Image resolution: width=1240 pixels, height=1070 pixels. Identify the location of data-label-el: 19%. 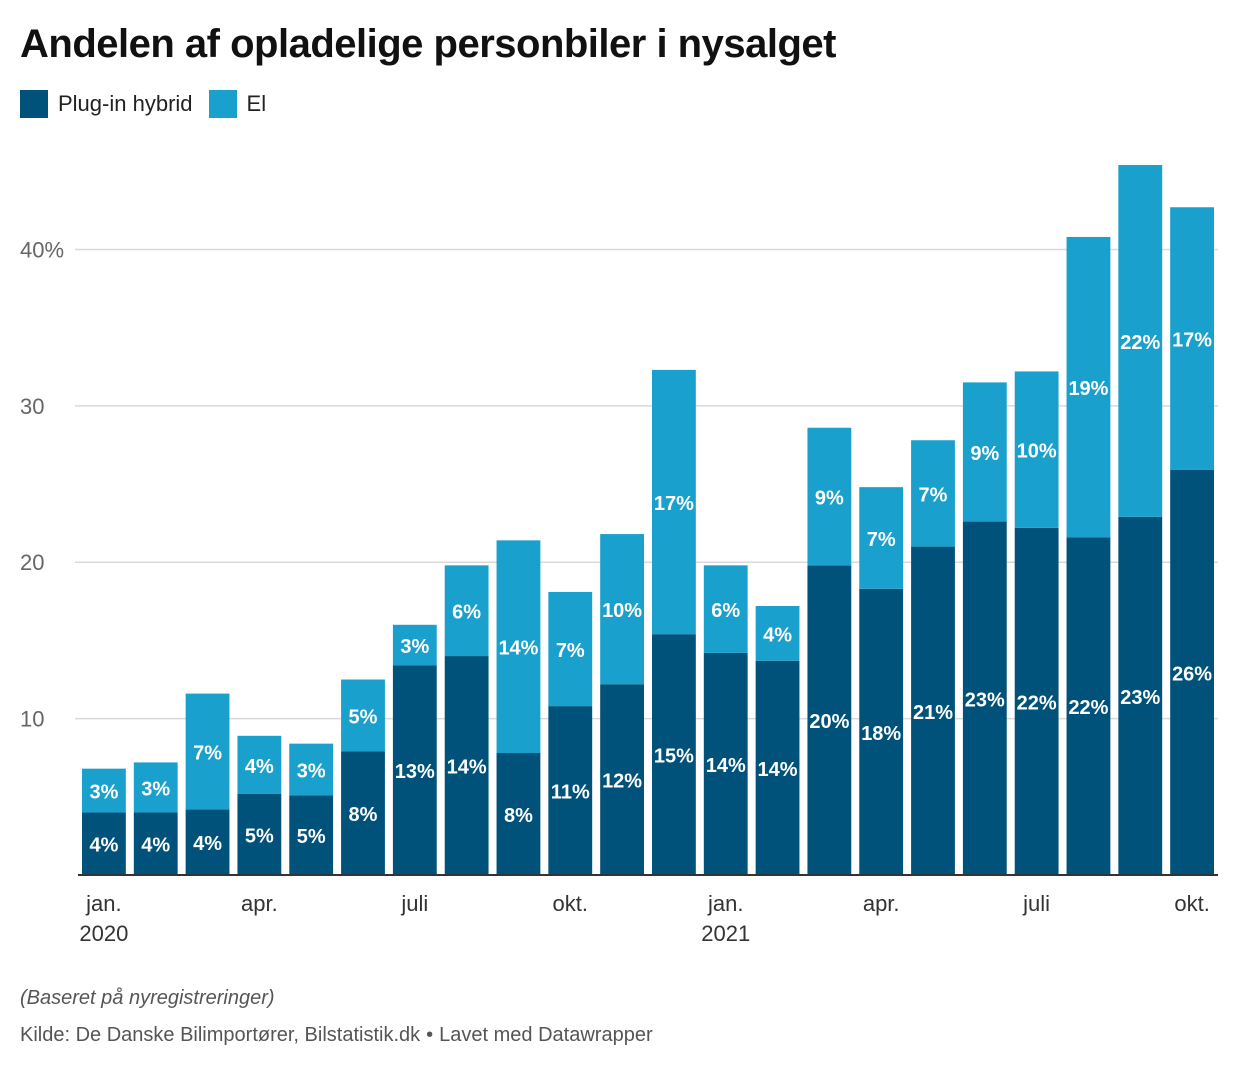
(1088, 389).